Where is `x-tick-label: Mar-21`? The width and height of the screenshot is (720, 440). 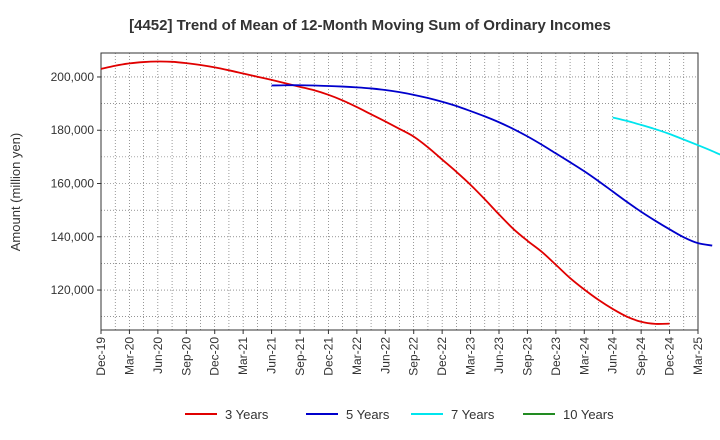
x-tick-label: Mar-21 is located at coordinates (243, 356).